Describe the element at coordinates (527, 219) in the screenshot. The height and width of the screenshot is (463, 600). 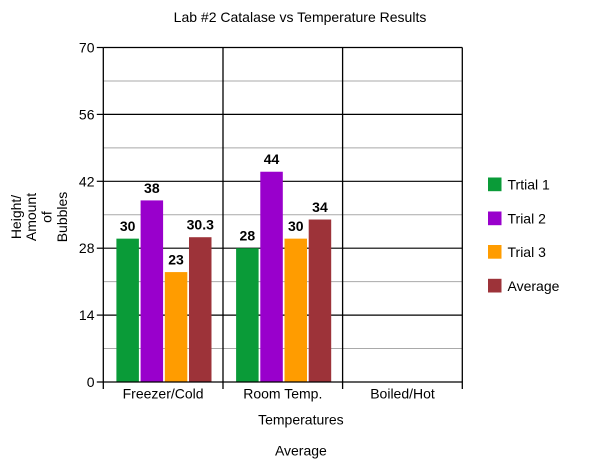
I see `svg-text: Trial 2` at that location.